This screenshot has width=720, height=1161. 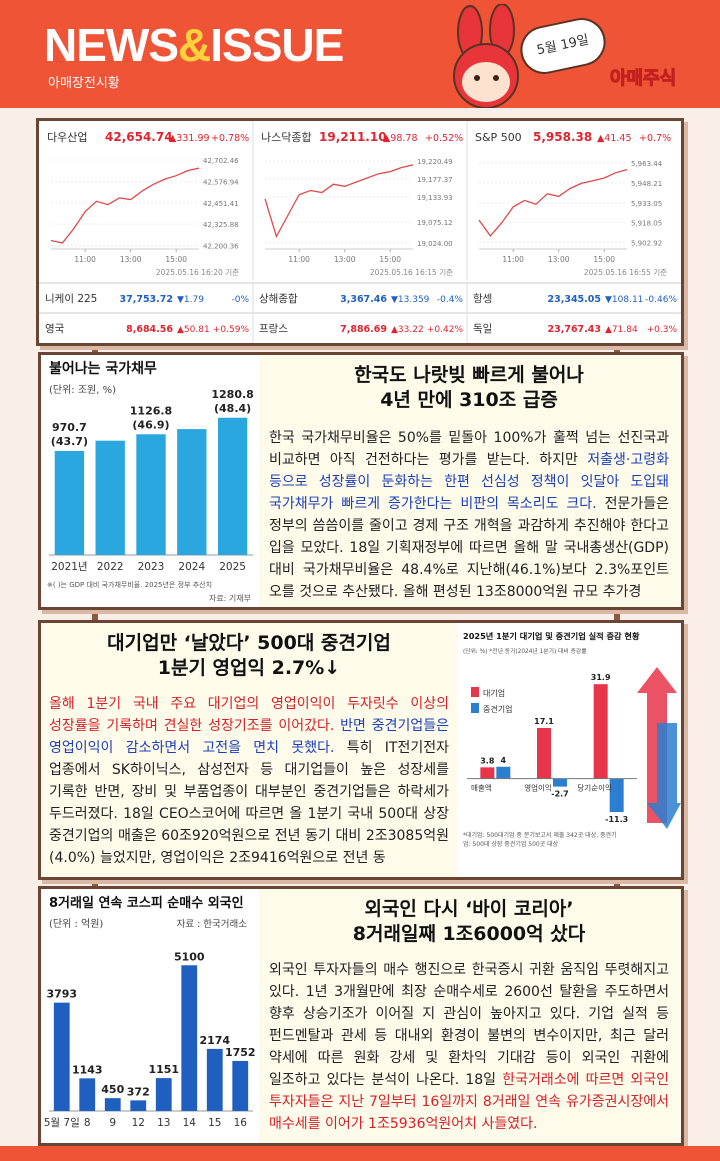 What do you see at coordinates (469, 922) in the screenshot?
I see `headline-box: 외국인 다시 ‘바이 코리아’ 8거래일째 1조6000억 샀다` at bounding box center [469, 922].